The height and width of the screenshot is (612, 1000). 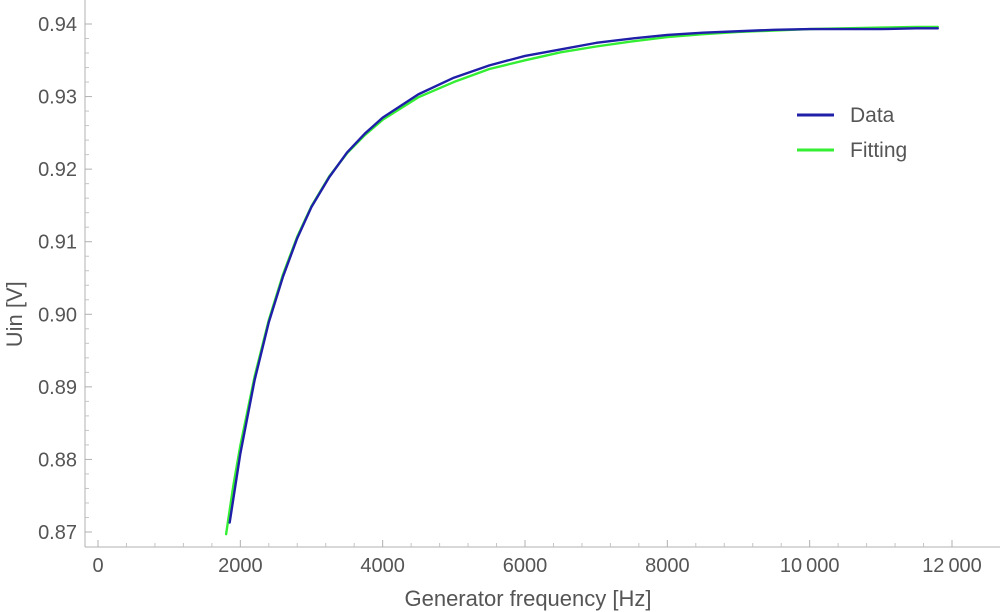 I want to click on y-tick-label: 0.93, so click(x=57, y=98).